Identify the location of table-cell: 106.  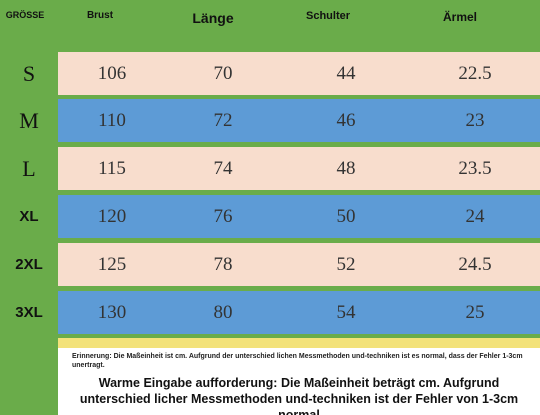
(112, 73).